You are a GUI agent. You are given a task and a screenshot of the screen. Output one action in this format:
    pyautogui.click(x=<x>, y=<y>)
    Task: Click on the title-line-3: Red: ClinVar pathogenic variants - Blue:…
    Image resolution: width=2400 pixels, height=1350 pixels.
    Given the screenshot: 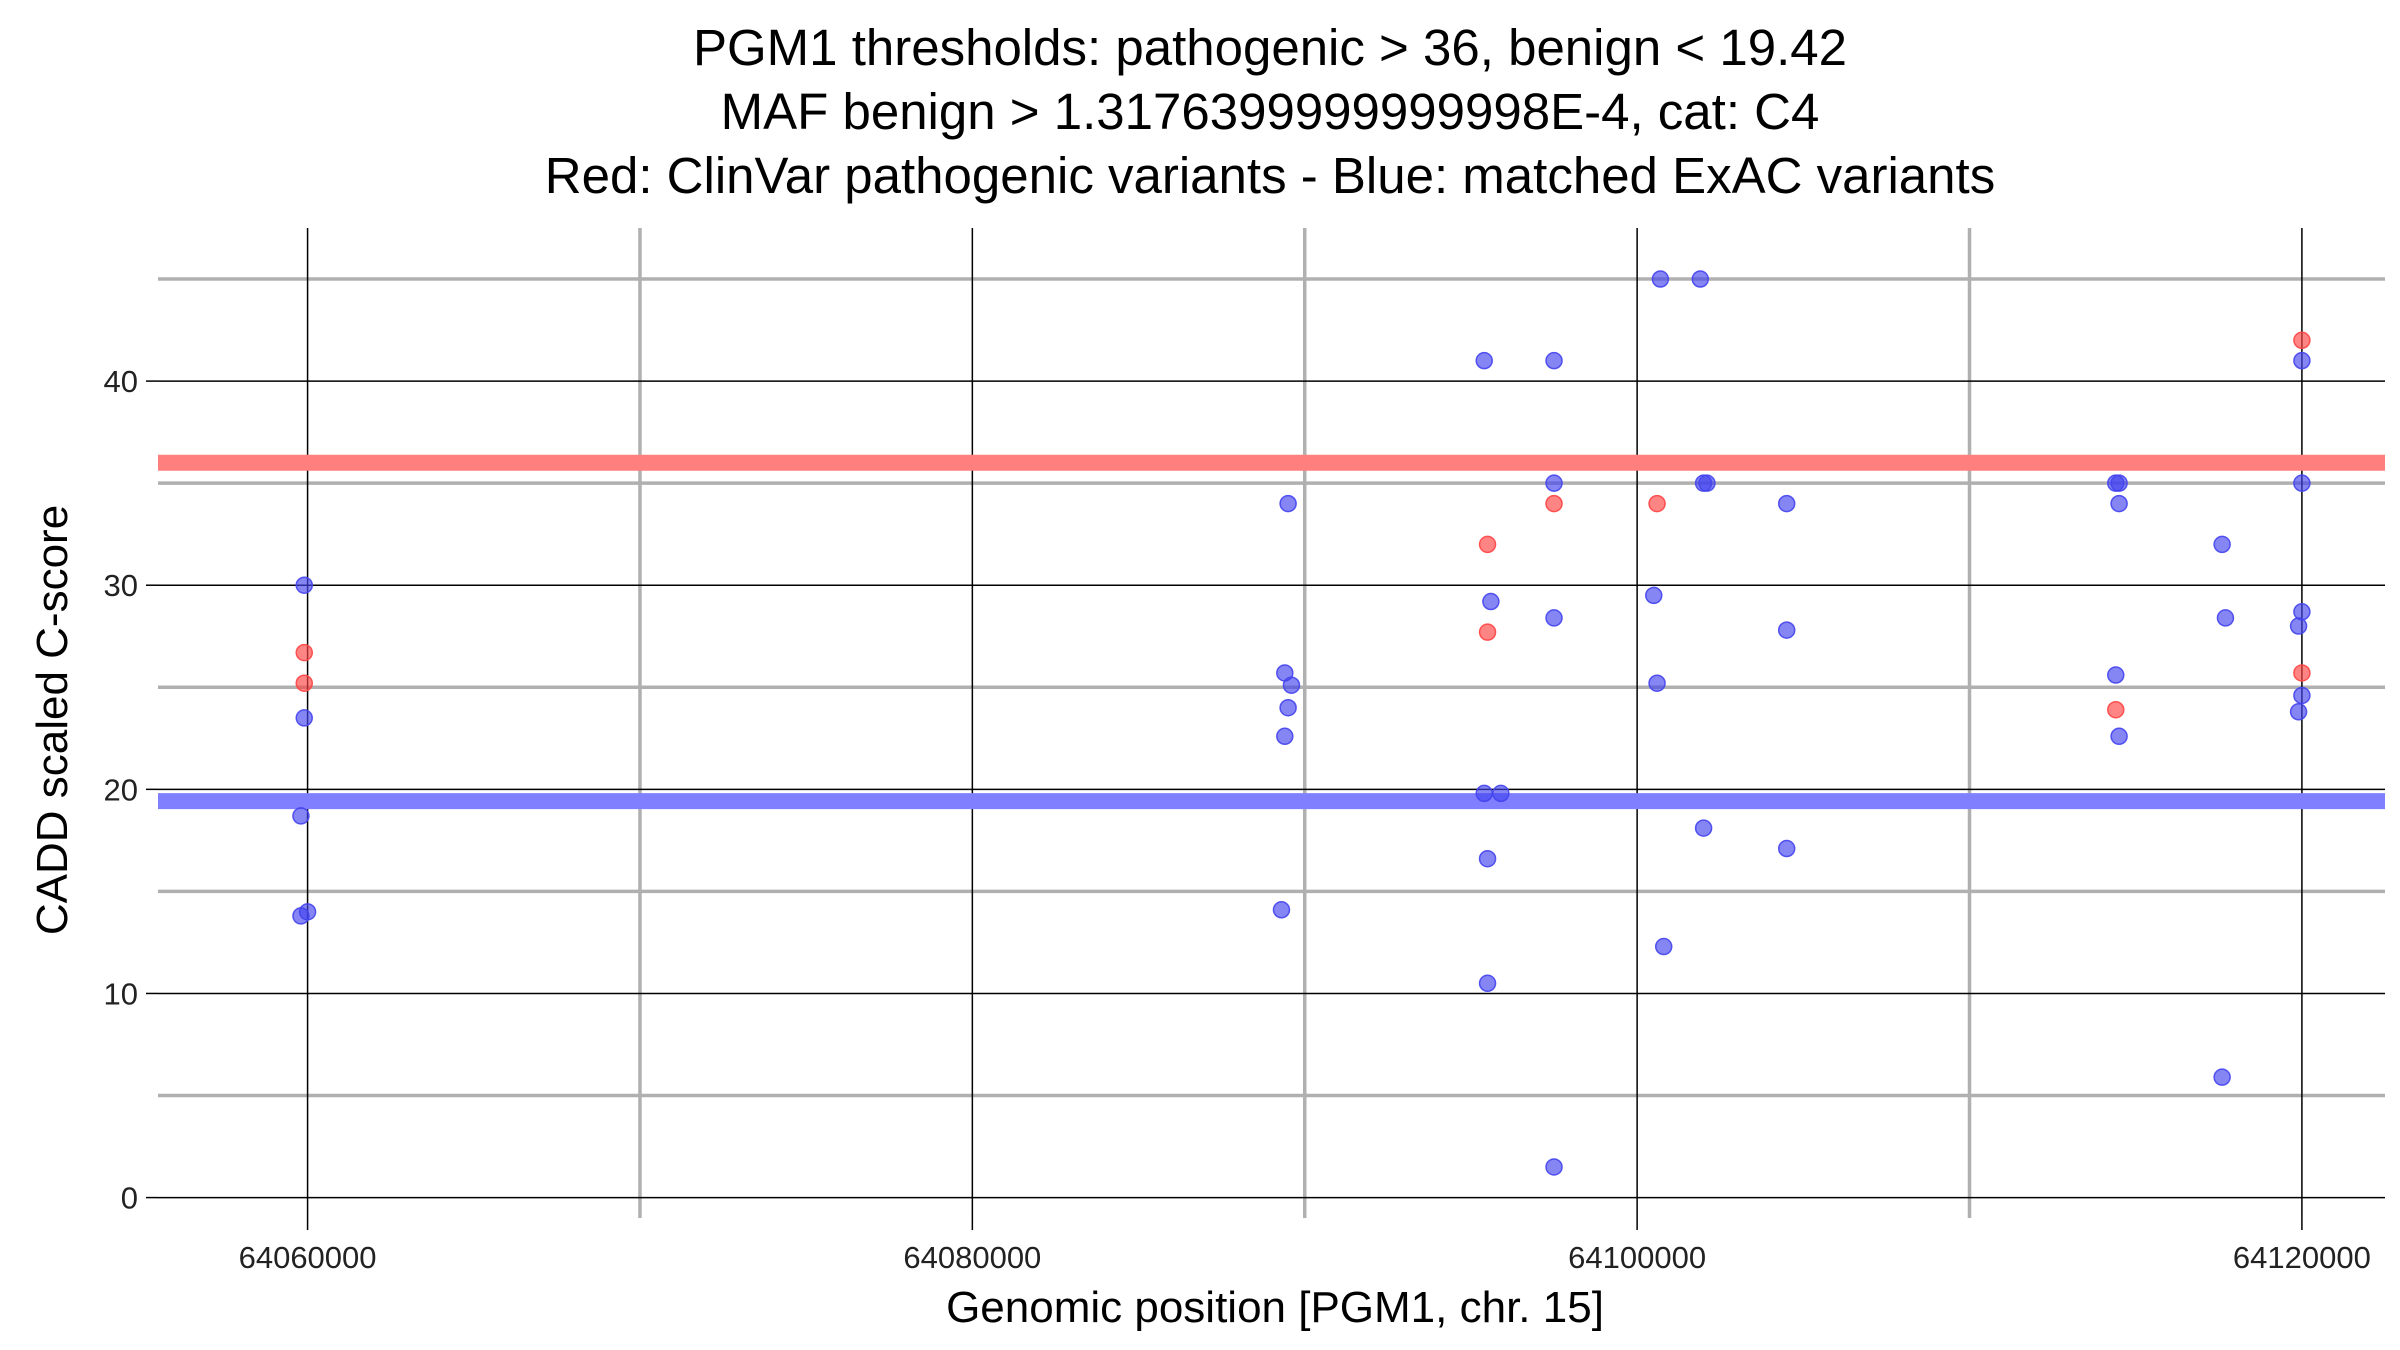 What is the action you would take?
    pyautogui.click(x=1270, y=175)
    